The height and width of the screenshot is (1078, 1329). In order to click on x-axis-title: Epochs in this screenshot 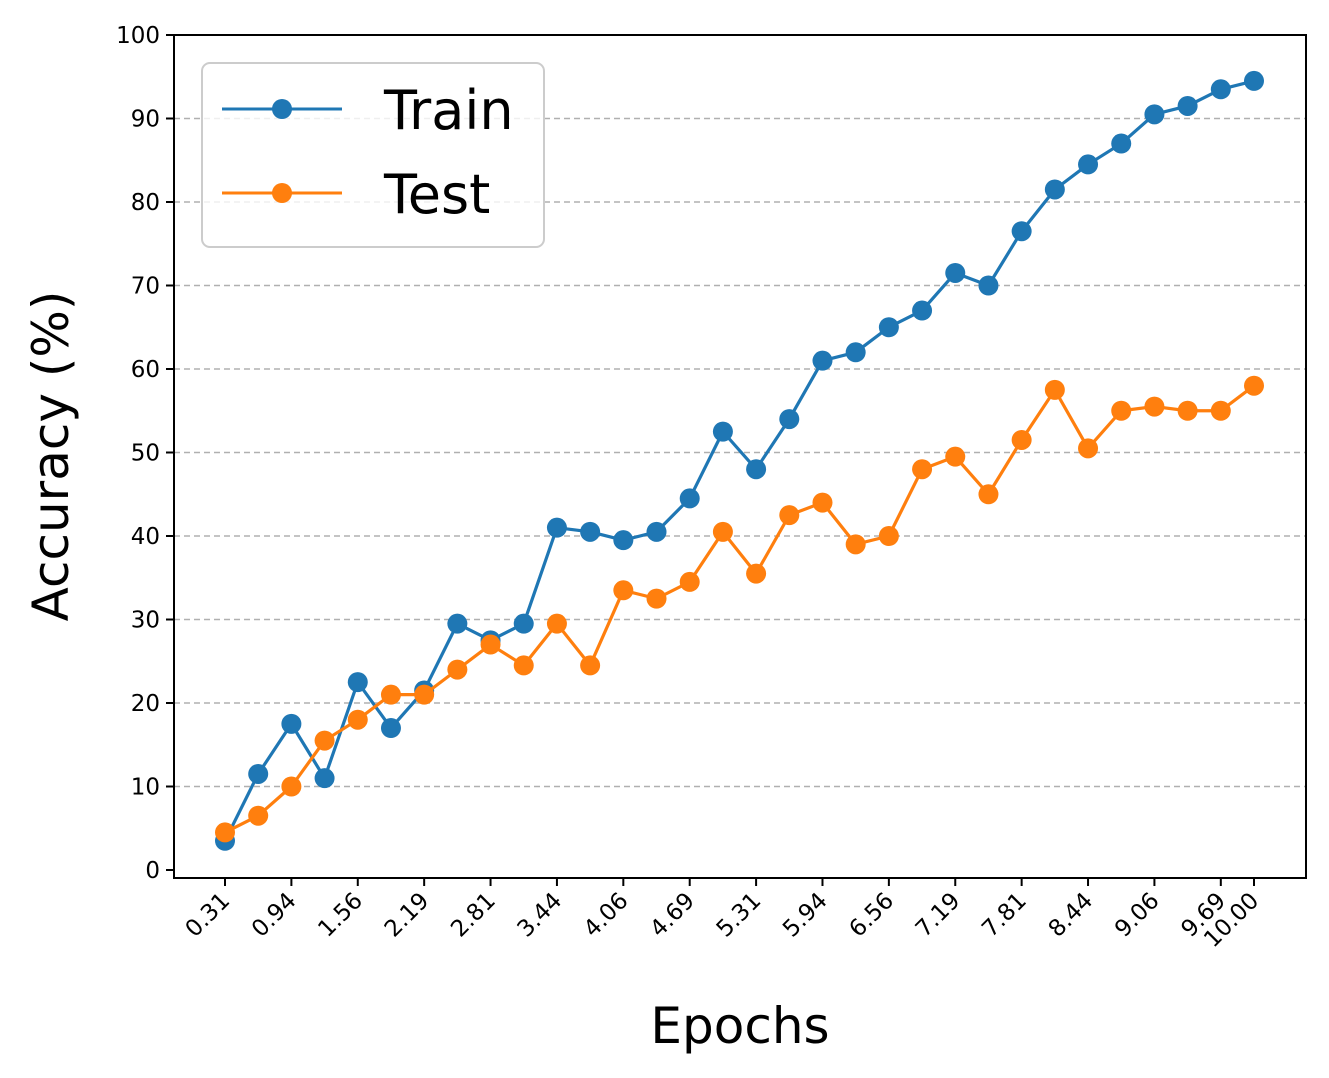, I will do `click(739, 1026)`.